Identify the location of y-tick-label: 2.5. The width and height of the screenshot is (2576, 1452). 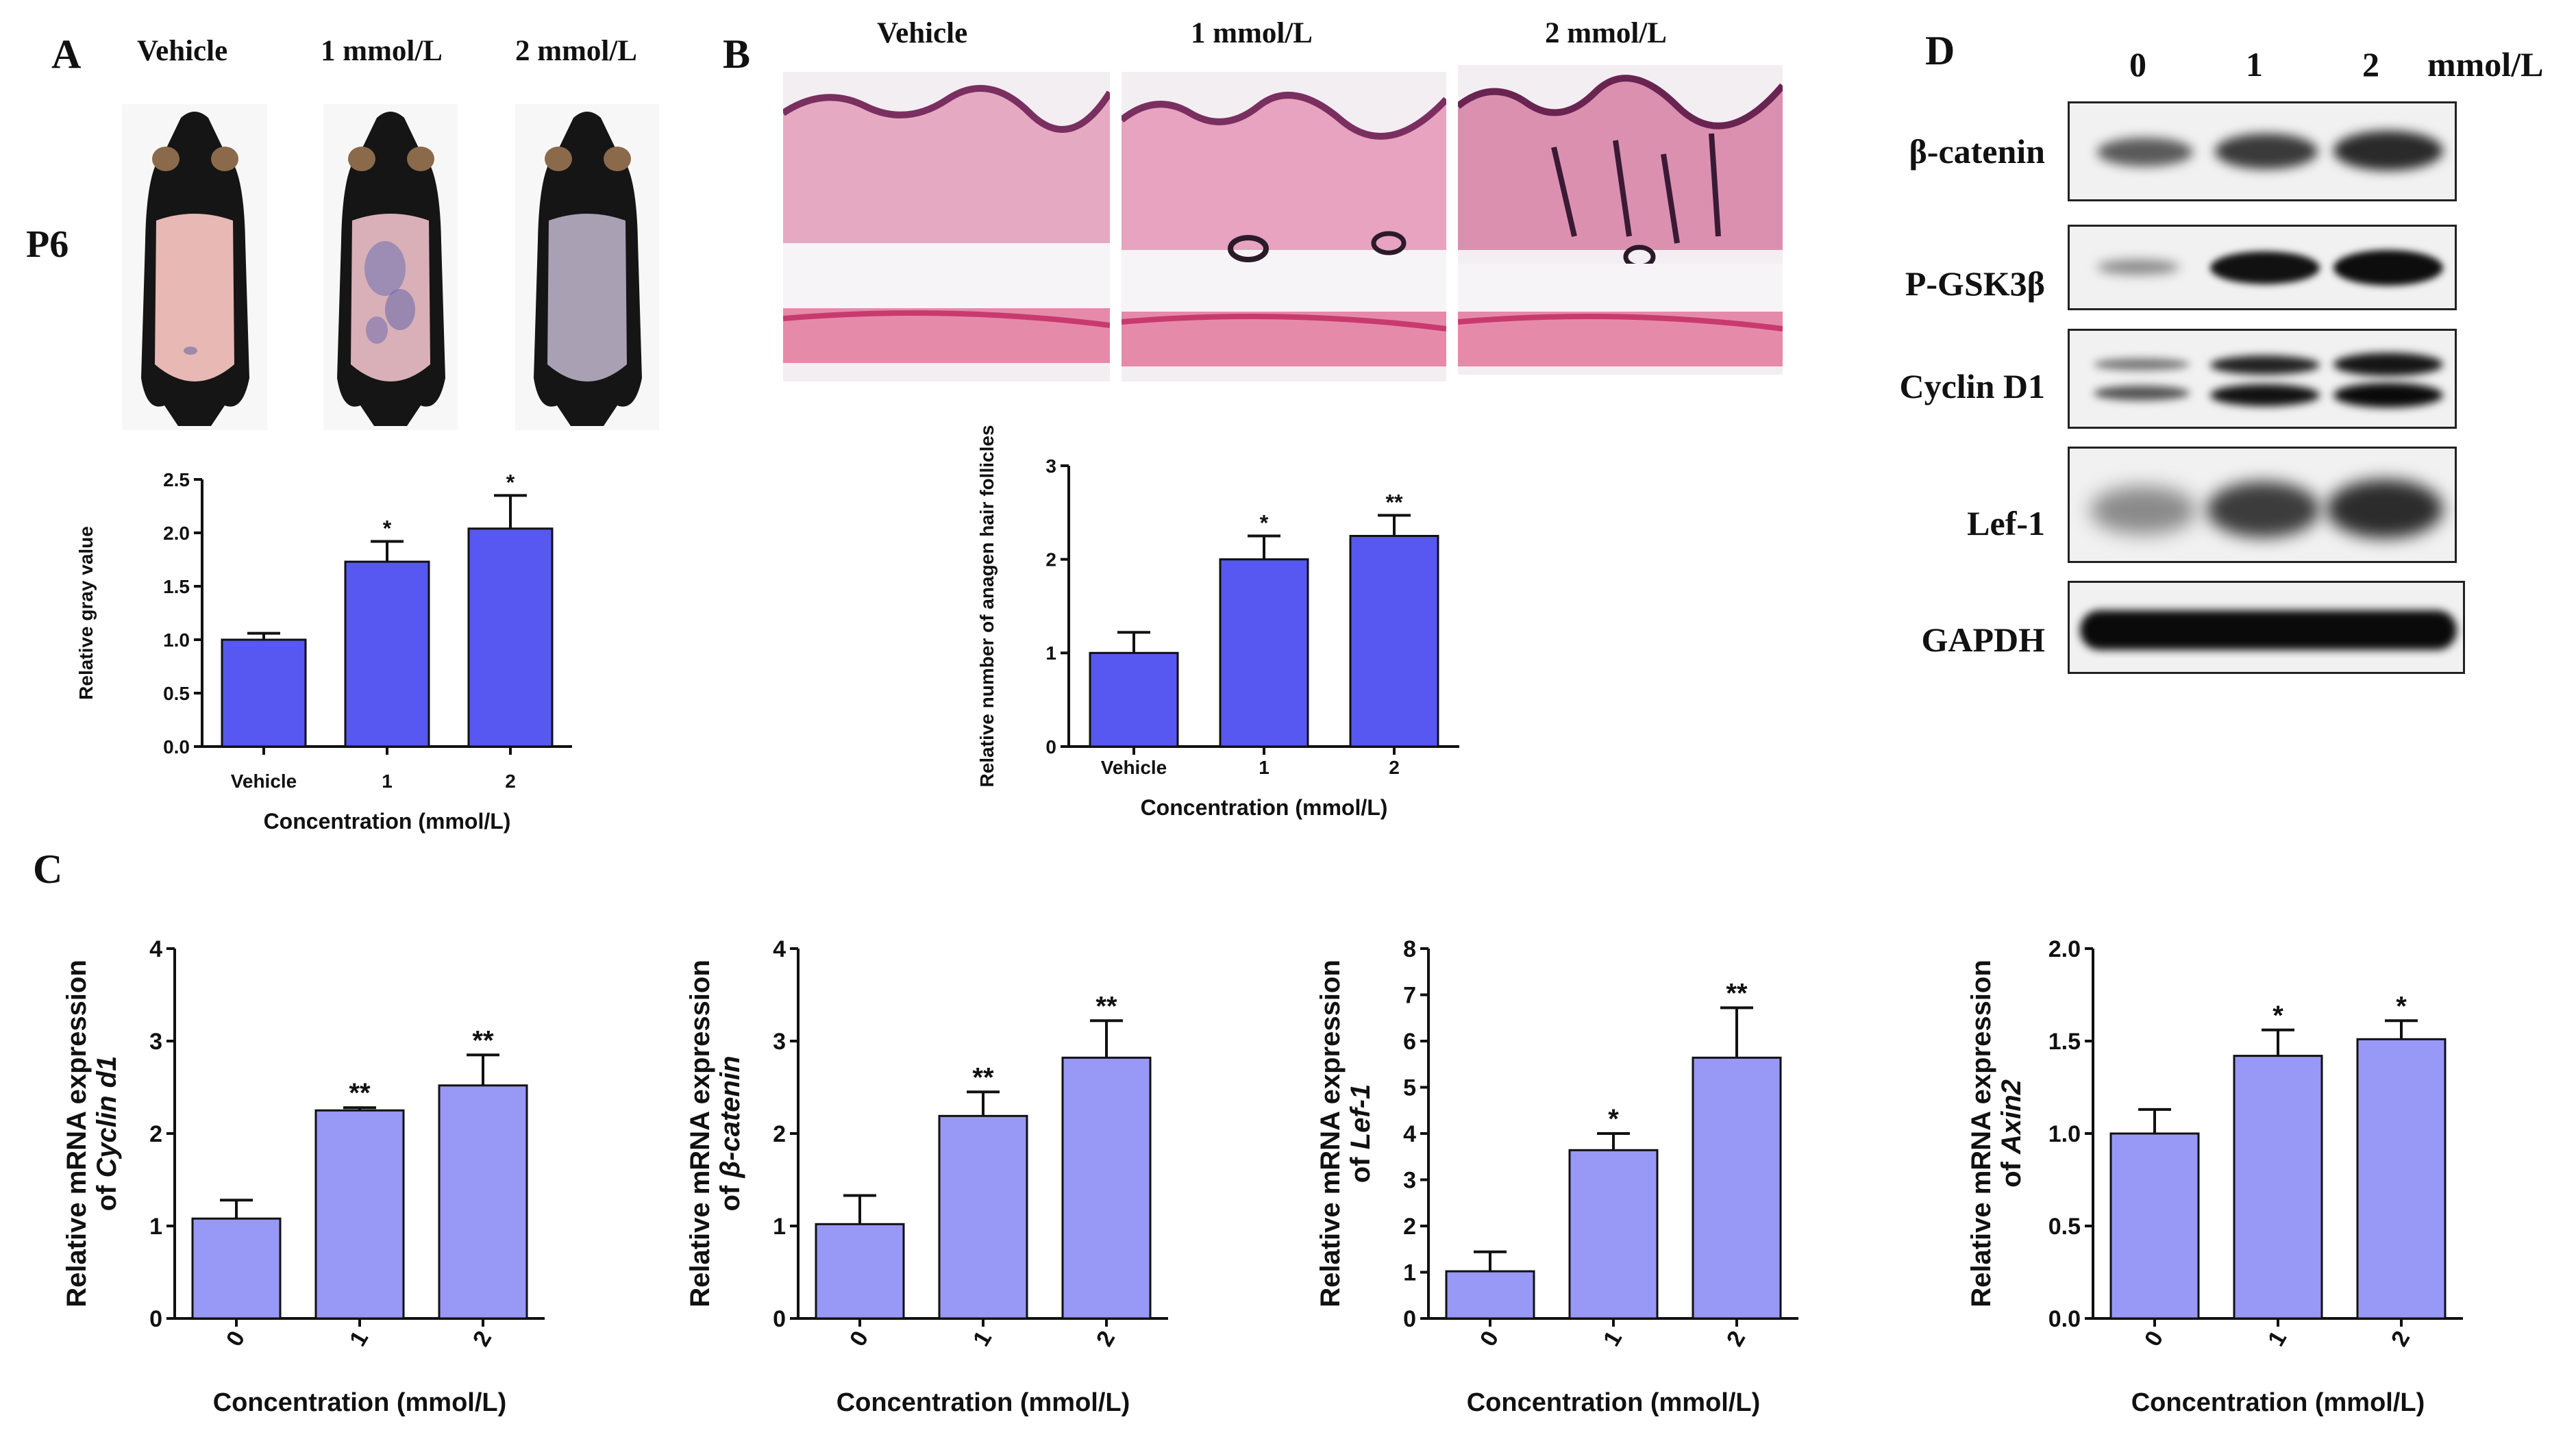
(176, 480).